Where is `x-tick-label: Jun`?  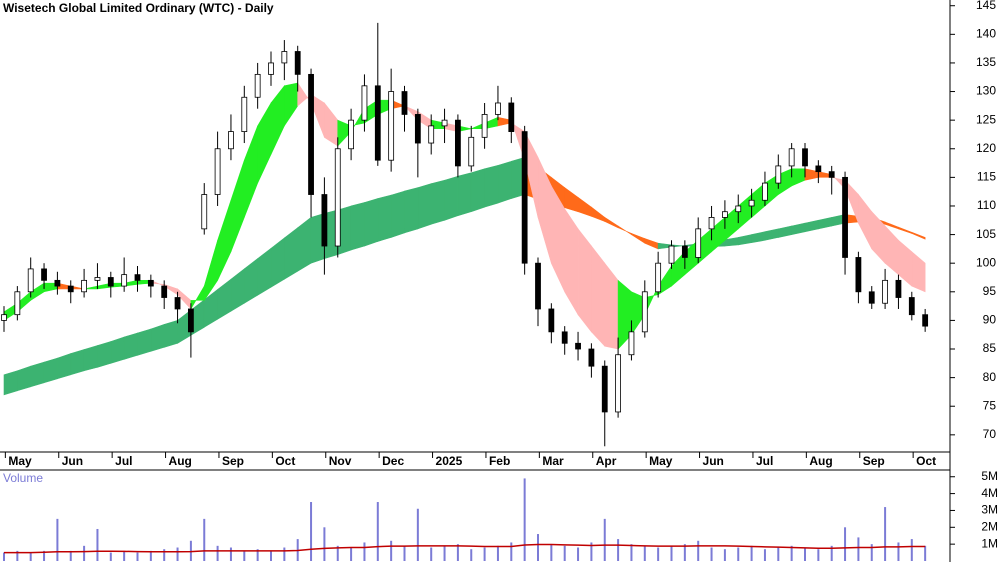 x-tick-label: Jun is located at coordinates (72, 461).